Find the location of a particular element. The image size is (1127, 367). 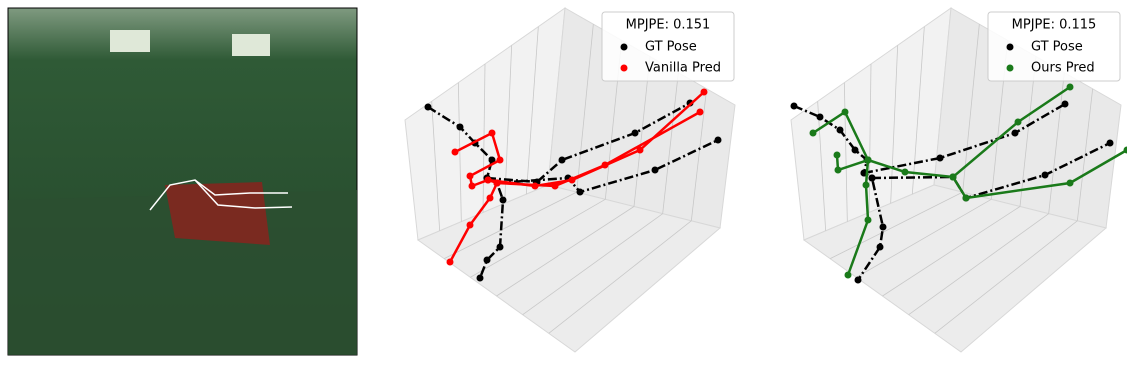

legend-title: MPJPE: 0.151 is located at coordinates (668, 25).